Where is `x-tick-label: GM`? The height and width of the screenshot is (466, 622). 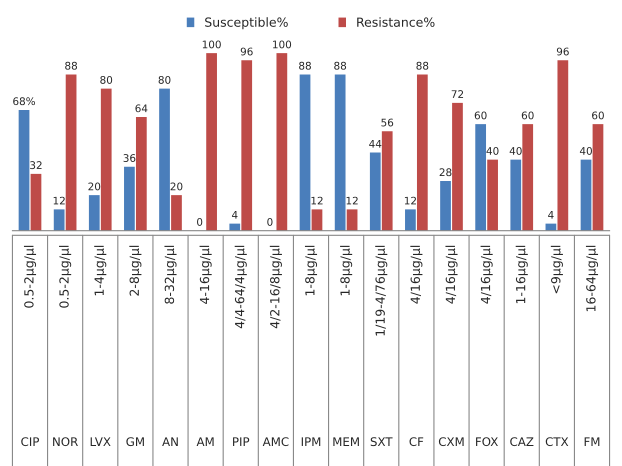 x-tick-label: GM is located at coordinates (135, 441).